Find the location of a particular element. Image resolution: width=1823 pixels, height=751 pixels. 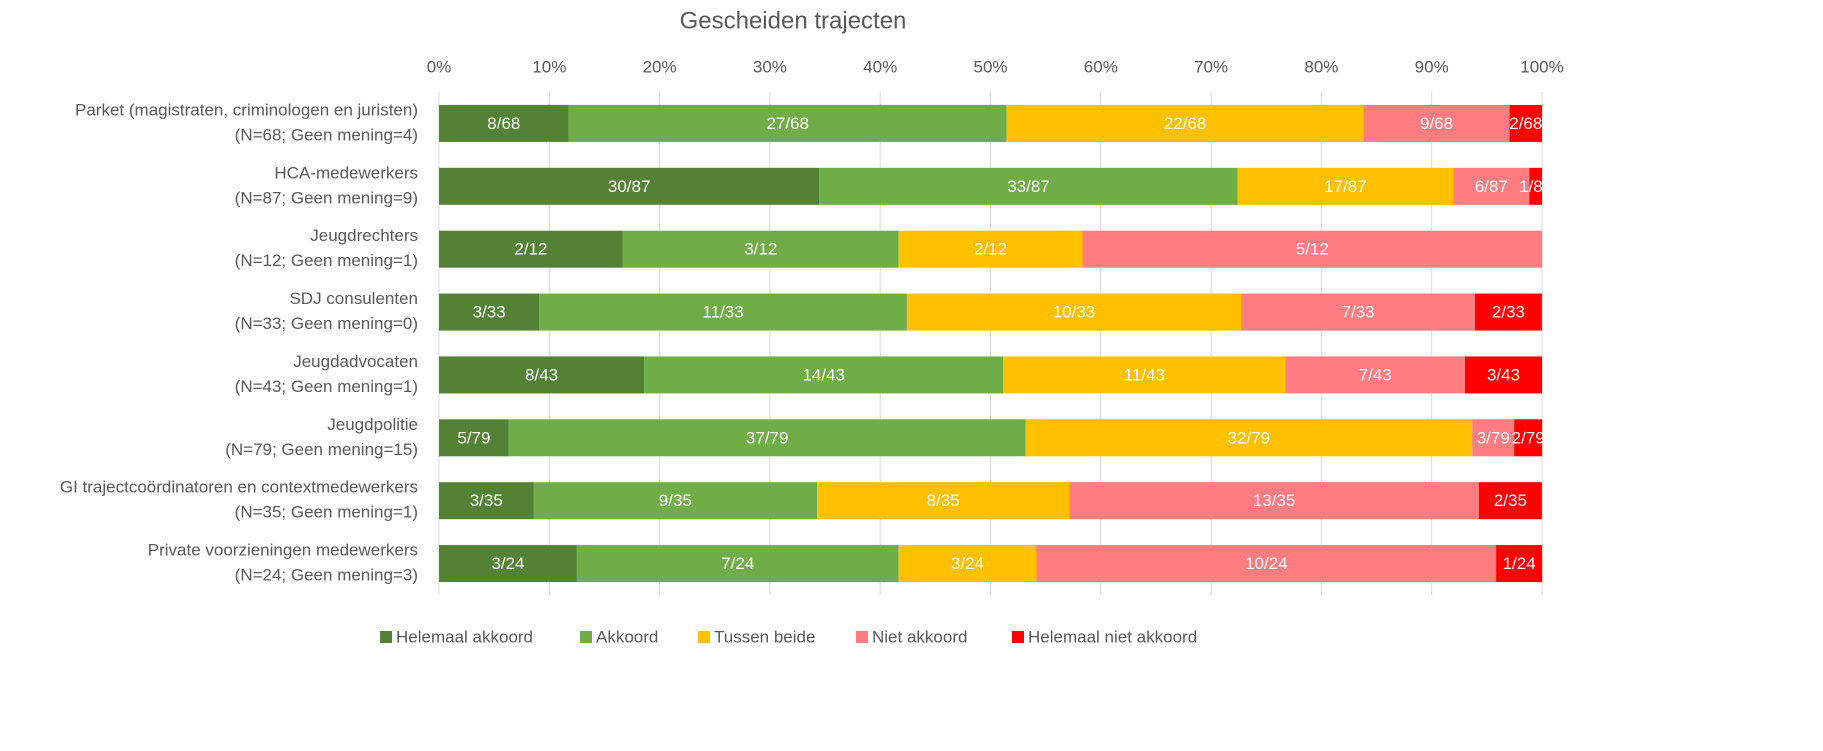

y-tick-label: Jeugdrechters is located at coordinates (364, 235).